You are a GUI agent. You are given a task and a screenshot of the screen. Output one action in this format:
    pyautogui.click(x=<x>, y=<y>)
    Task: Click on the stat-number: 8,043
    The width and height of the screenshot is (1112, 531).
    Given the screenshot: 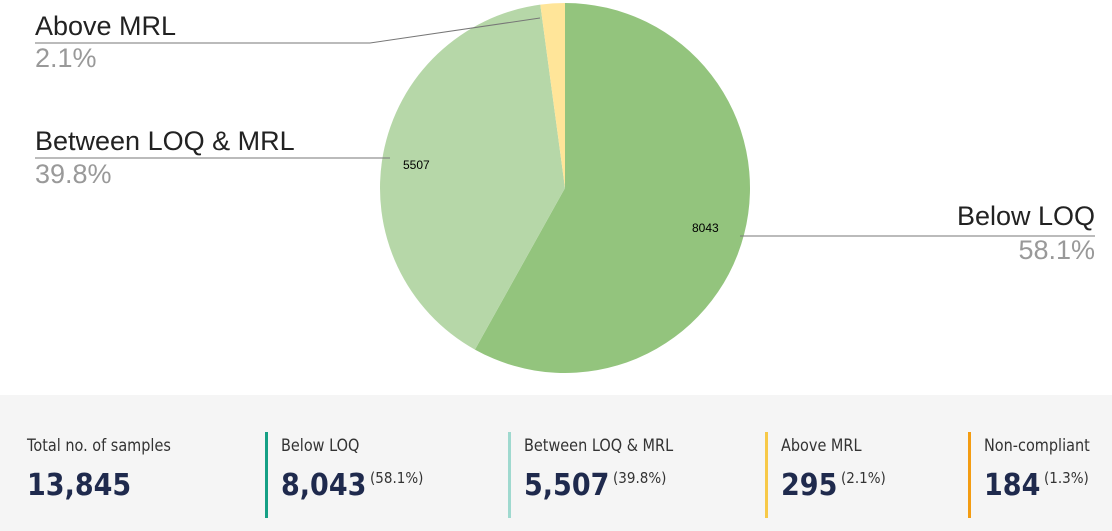 What is the action you would take?
    pyautogui.click(x=324, y=485)
    